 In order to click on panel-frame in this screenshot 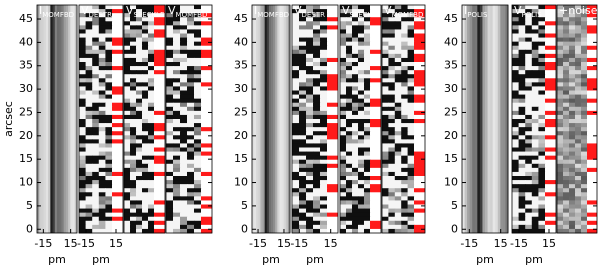, I will do `click(144, 119)`.